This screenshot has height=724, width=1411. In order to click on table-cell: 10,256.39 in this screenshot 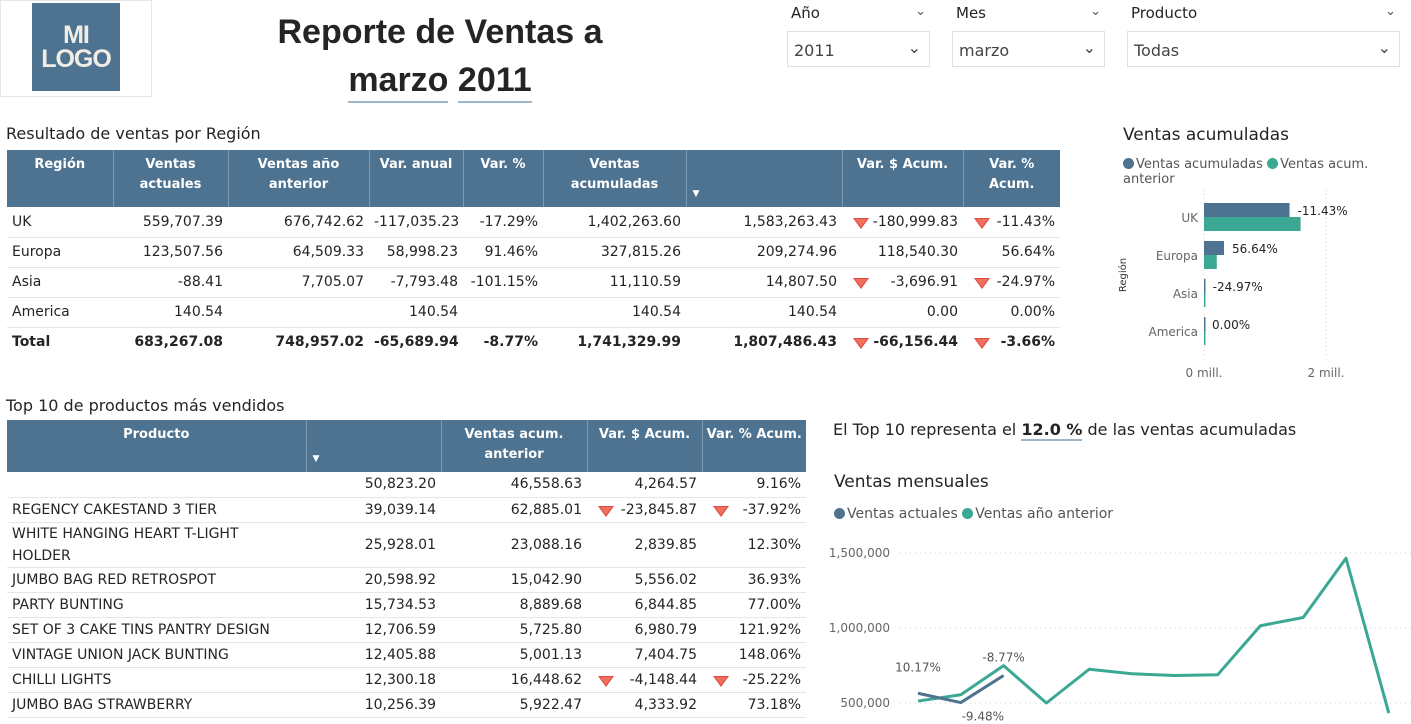, I will do `click(373, 705)`.